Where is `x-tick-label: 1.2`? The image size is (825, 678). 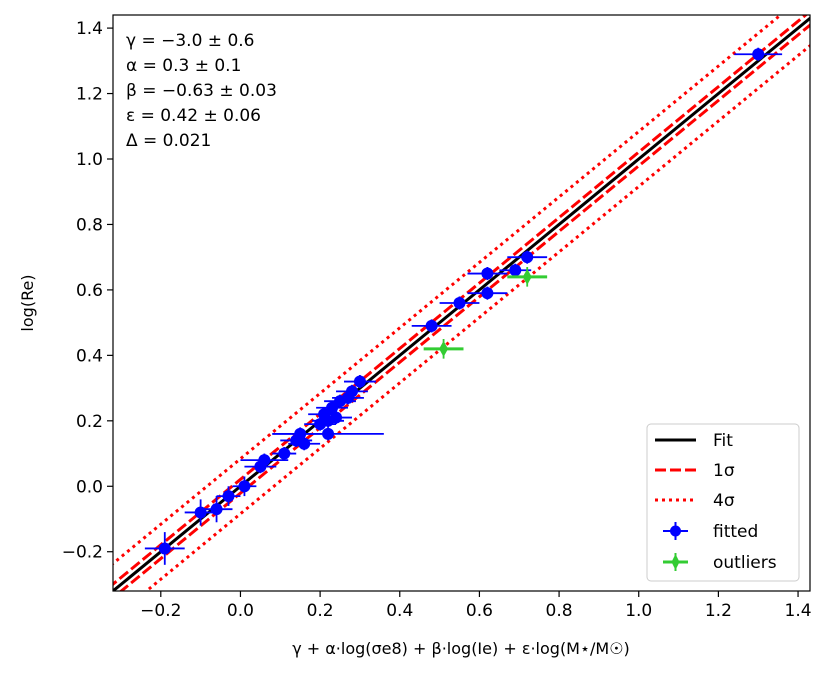 x-tick-label: 1.2 is located at coordinates (718, 611).